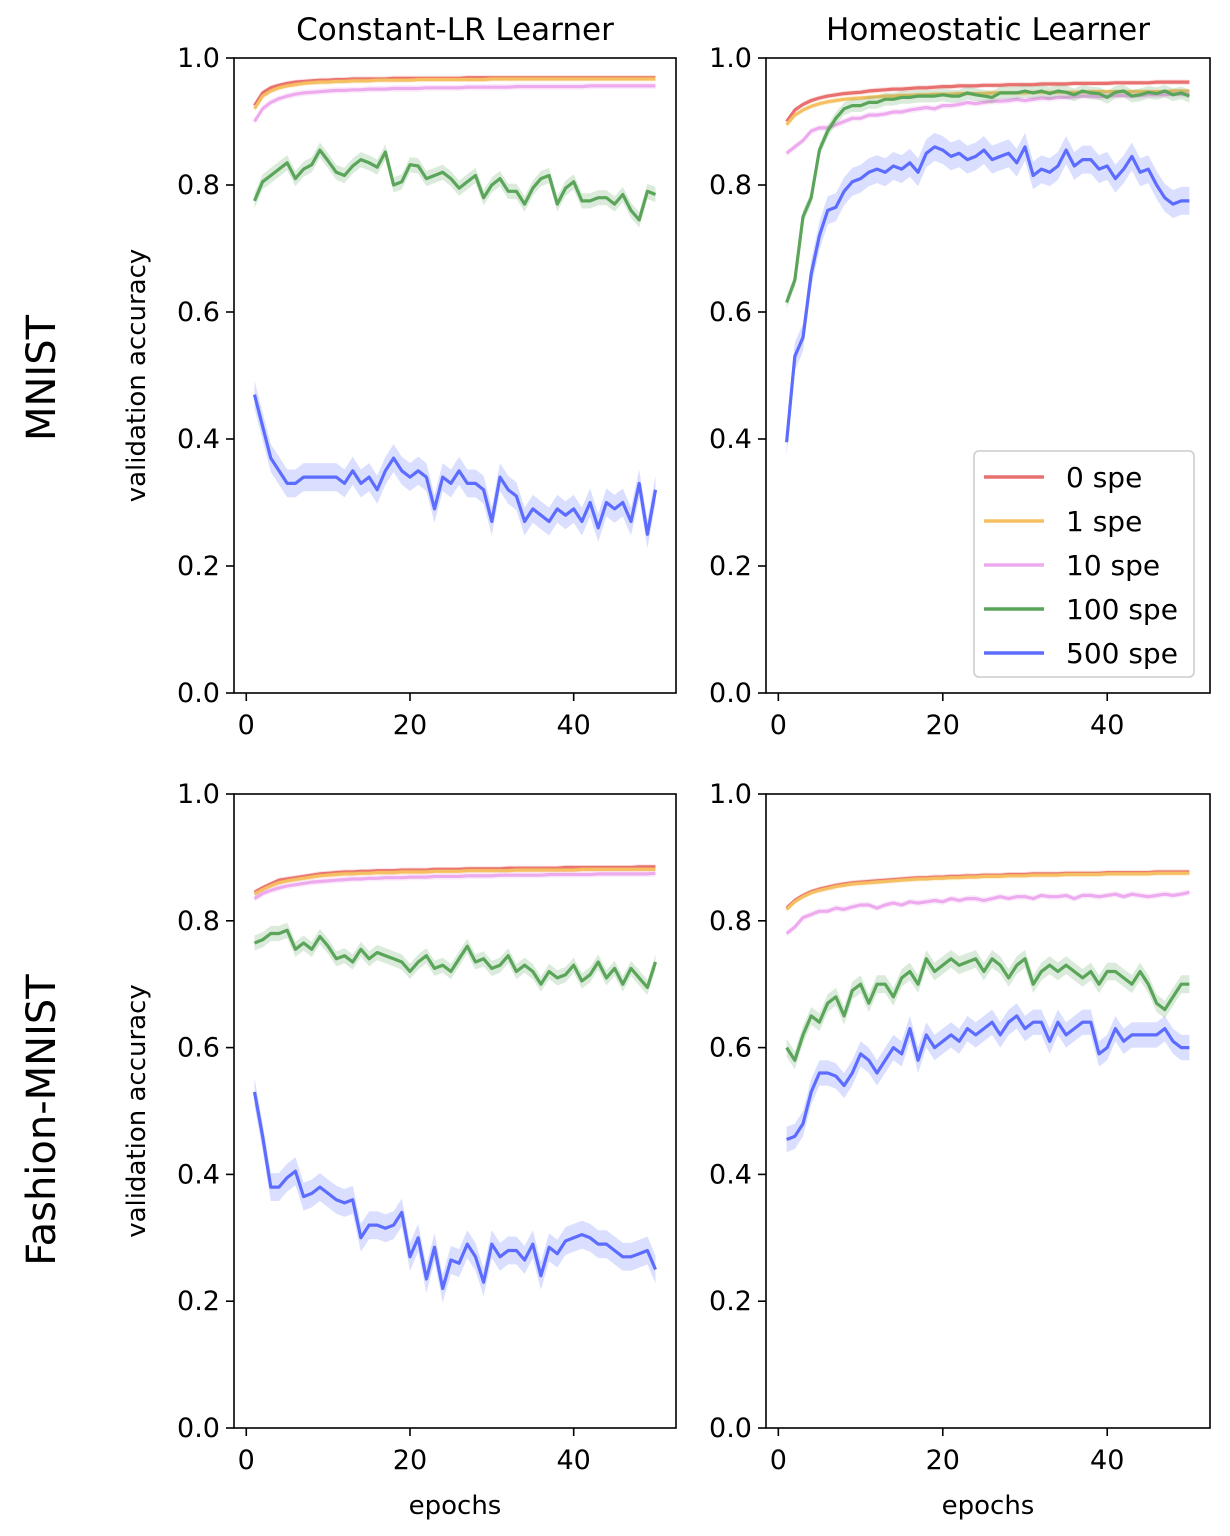 Image resolution: width=1230 pixels, height=1536 pixels. What do you see at coordinates (1104, 521) in the screenshot?
I see `legend-label: 1 spe` at bounding box center [1104, 521].